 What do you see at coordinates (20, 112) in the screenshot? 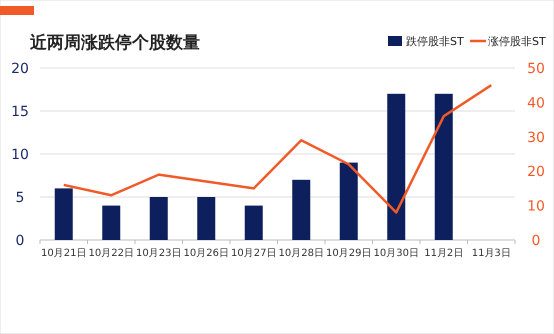
I see `y-tick-label: 15` at bounding box center [20, 112].